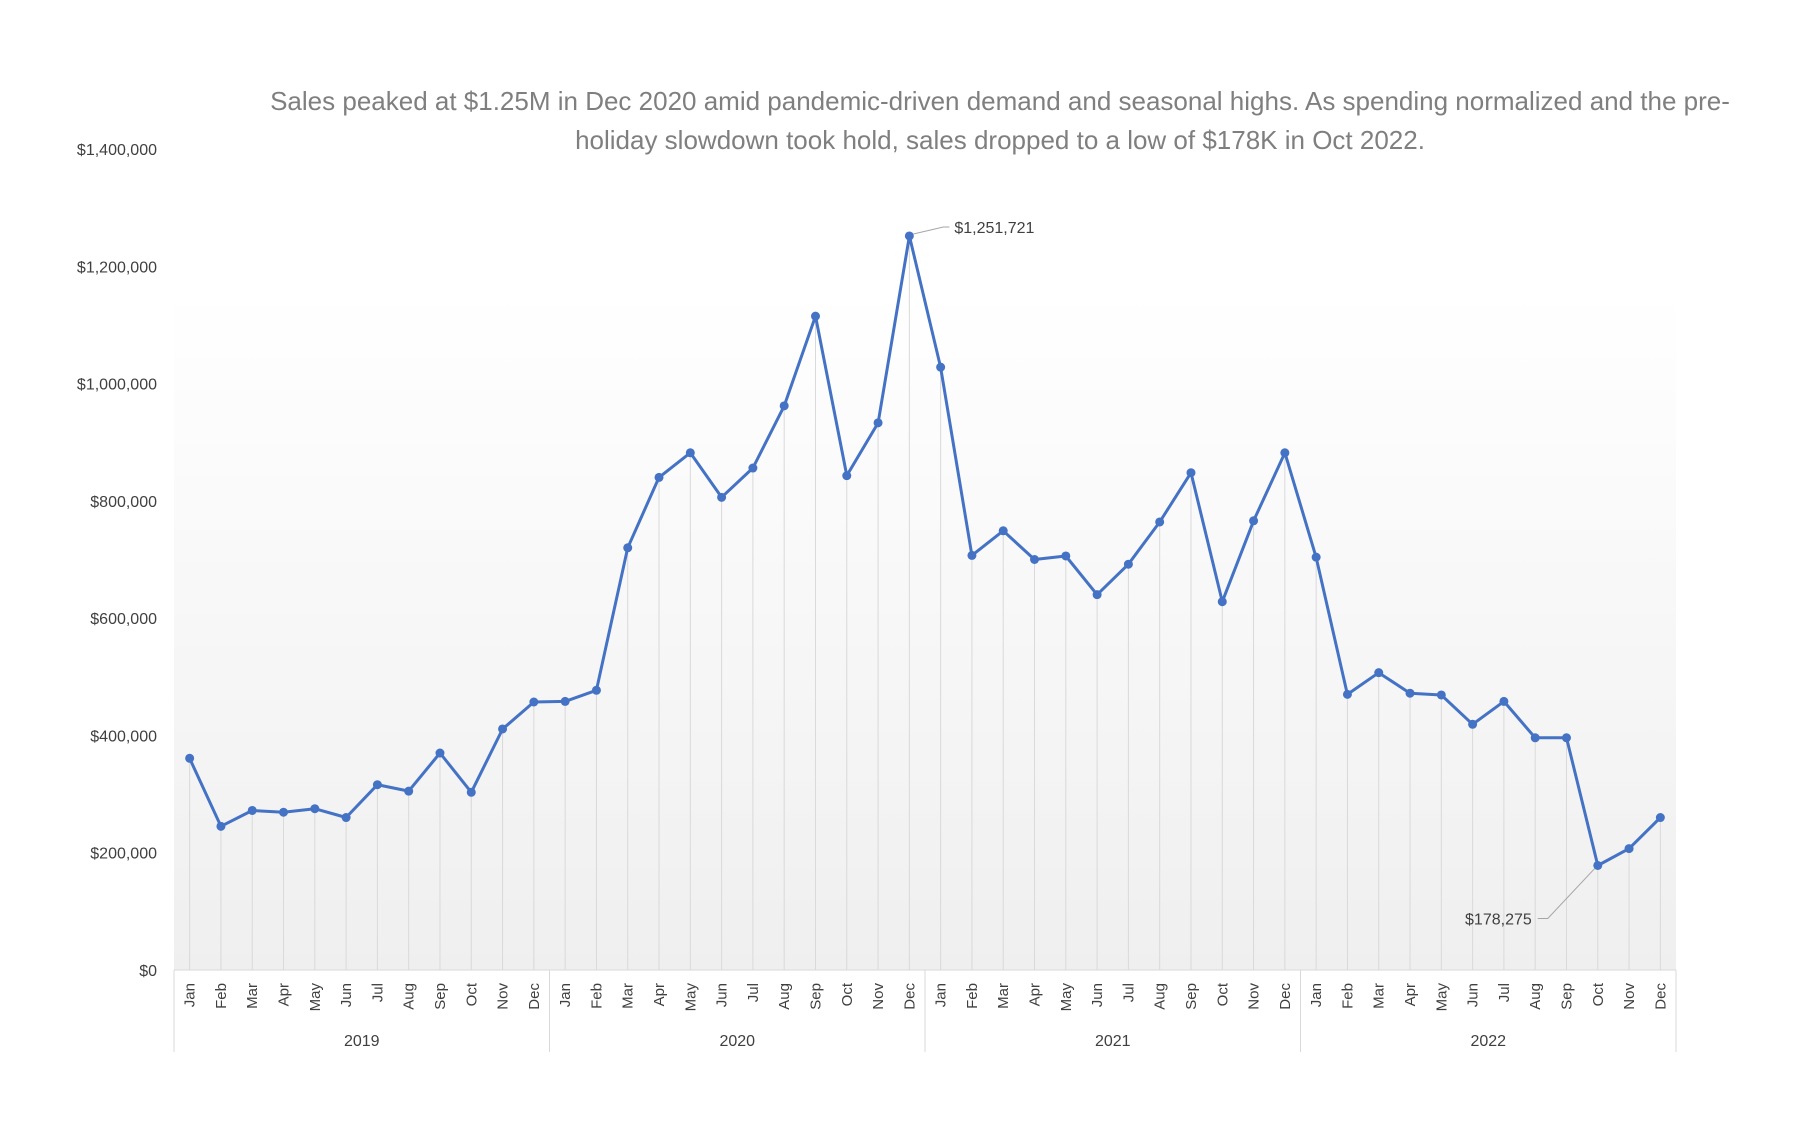  What do you see at coordinates (737, 1041) in the screenshot?
I see `x-tick-label-year: 2020` at bounding box center [737, 1041].